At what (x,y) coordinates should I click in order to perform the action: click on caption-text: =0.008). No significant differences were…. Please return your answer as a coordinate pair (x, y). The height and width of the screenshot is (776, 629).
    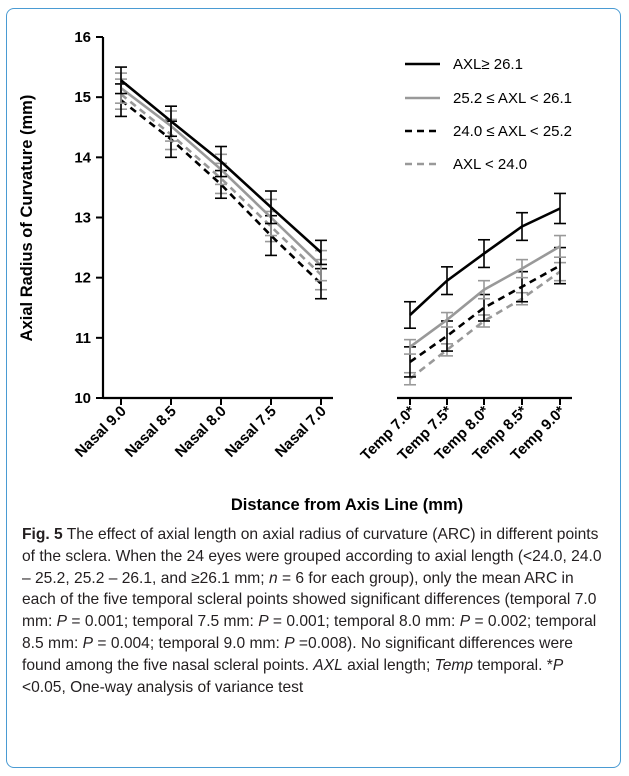
    Looking at the image, I should click on (297, 654).